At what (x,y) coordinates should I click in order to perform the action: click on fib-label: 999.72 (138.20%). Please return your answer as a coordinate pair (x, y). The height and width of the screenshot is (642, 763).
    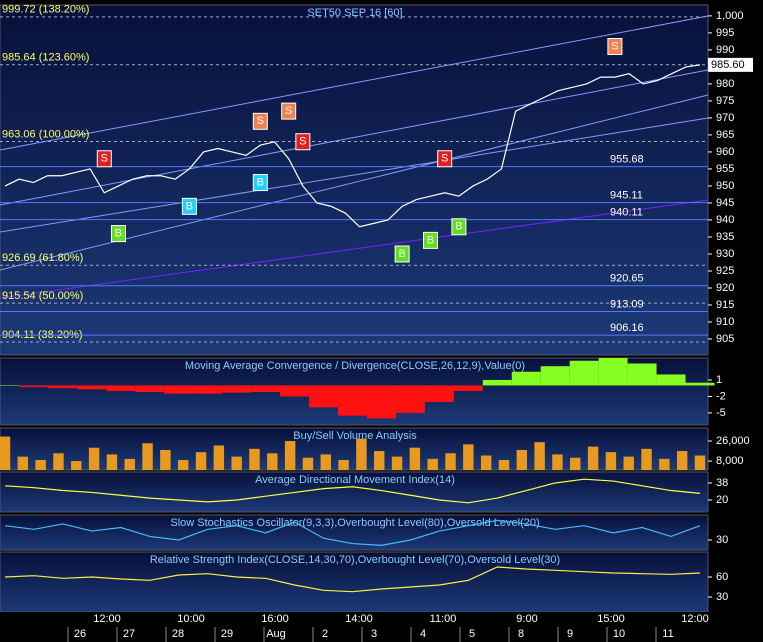
    Looking at the image, I should click on (45, 10).